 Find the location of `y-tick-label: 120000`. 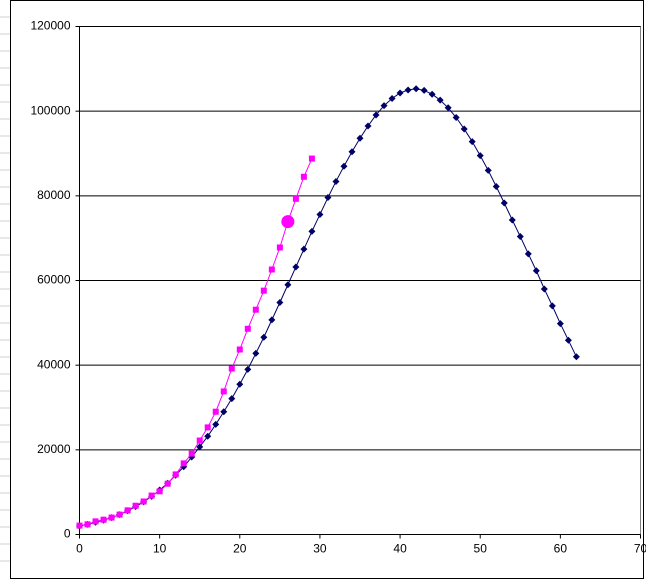

y-tick-label: 120000 is located at coordinates (50, 26).